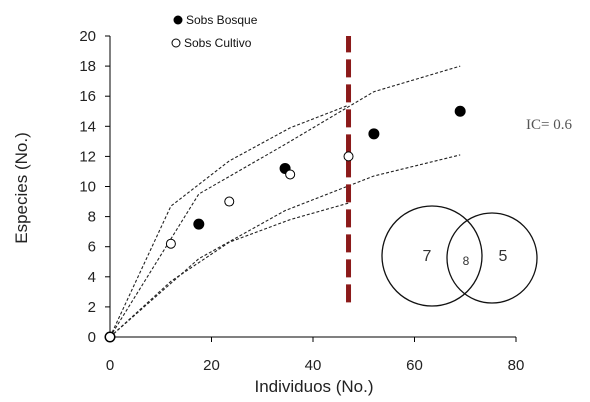 This screenshot has width=590, height=402. Describe the element at coordinates (176, 43) in the screenshot. I see `legend-marker-cultivo` at that location.